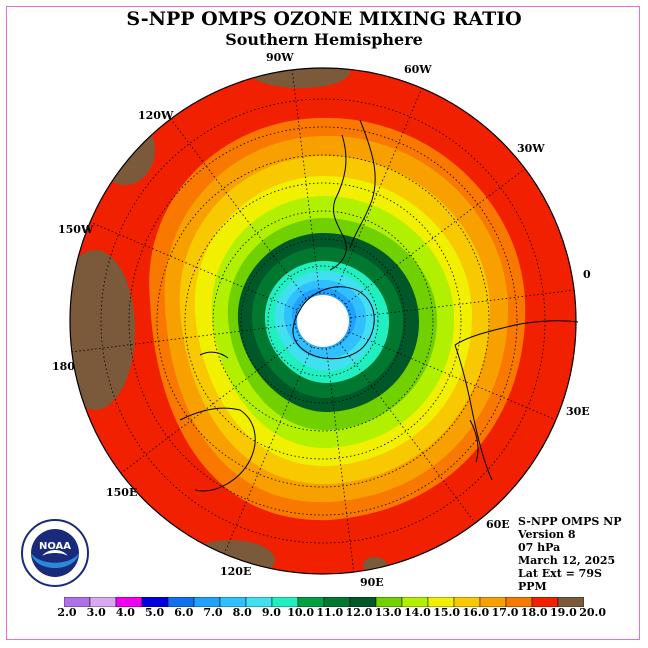 The height and width of the screenshot is (648, 648). What do you see at coordinates (300, 78) in the screenshot?
I see `band-brown-north` at bounding box center [300, 78].